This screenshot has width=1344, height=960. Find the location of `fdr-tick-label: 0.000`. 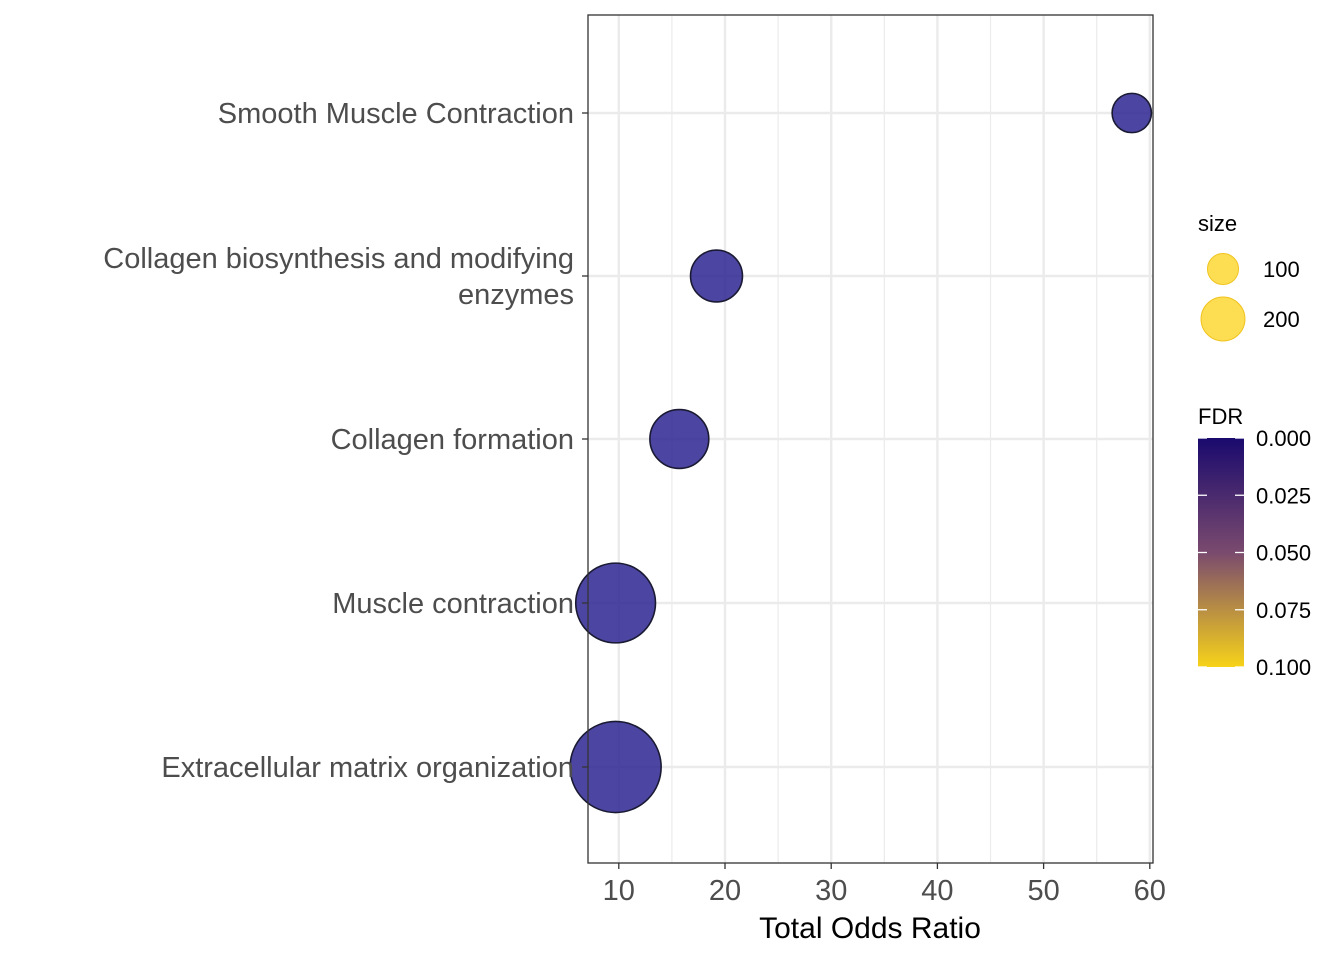

fdr-tick-label: 0.000 is located at coordinates (1283, 438).